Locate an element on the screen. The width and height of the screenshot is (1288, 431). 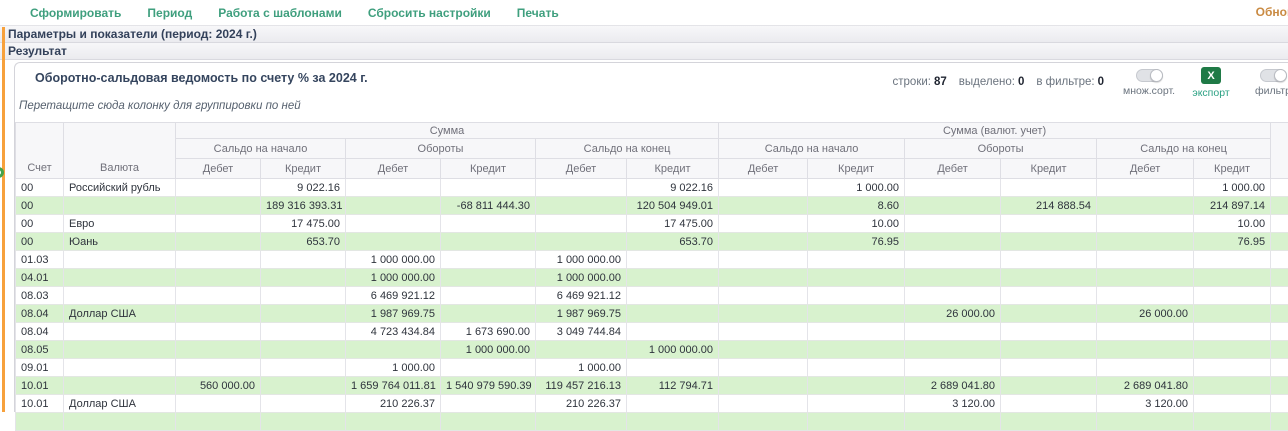
cell-value: 2 689 041.80 is located at coordinates (953, 386).